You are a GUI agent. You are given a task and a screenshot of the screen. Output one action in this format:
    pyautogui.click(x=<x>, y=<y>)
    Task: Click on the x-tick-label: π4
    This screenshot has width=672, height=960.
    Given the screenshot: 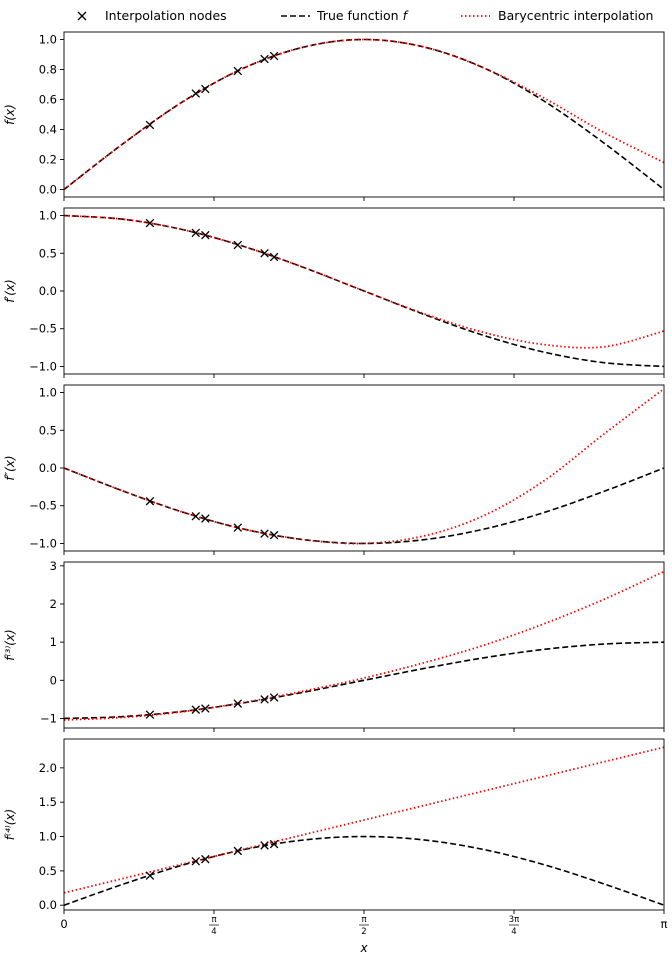 What is the action you would take?
    pyautogui.click(x=214, y=926)
    